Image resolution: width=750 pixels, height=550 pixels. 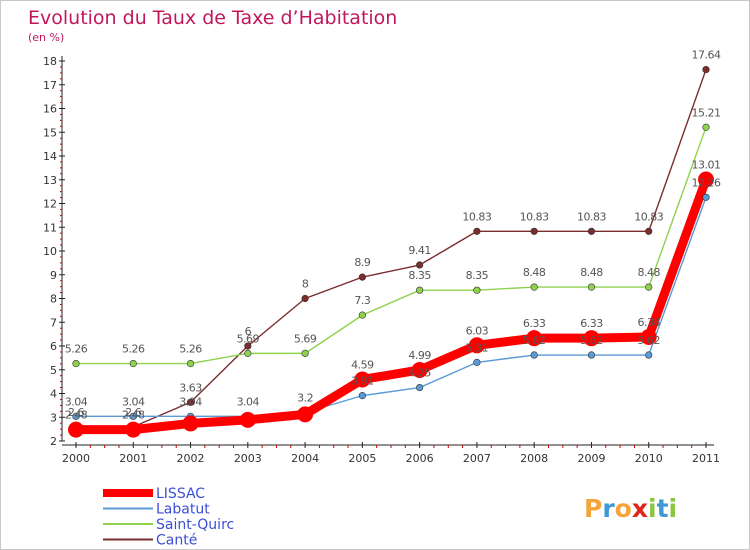 I want to click on data-label-labatut: 4.25, so click(x=419, y=373).